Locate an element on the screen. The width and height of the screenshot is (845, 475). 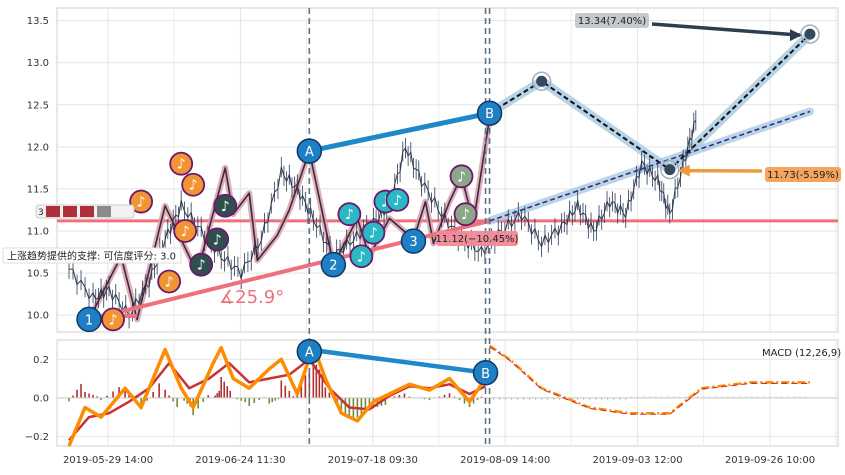
x-tick-label: 2019-06-24 11:30 is located at coordinates (240, 460).